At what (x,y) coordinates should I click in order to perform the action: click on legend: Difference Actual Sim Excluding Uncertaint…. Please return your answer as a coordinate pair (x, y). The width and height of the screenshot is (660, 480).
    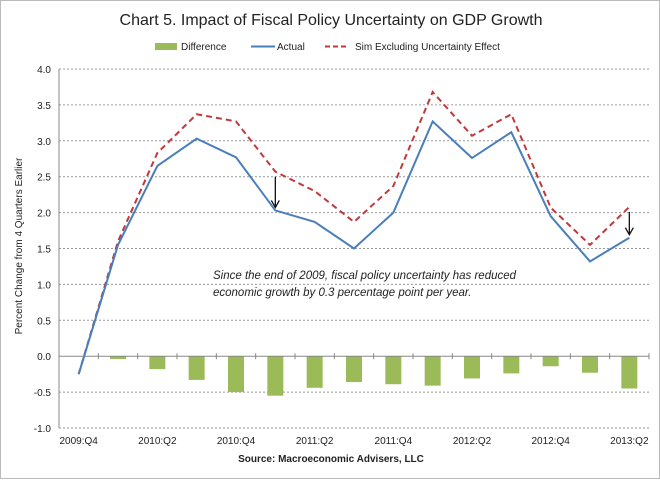
    Looking at the image, I should click on (327, 47).